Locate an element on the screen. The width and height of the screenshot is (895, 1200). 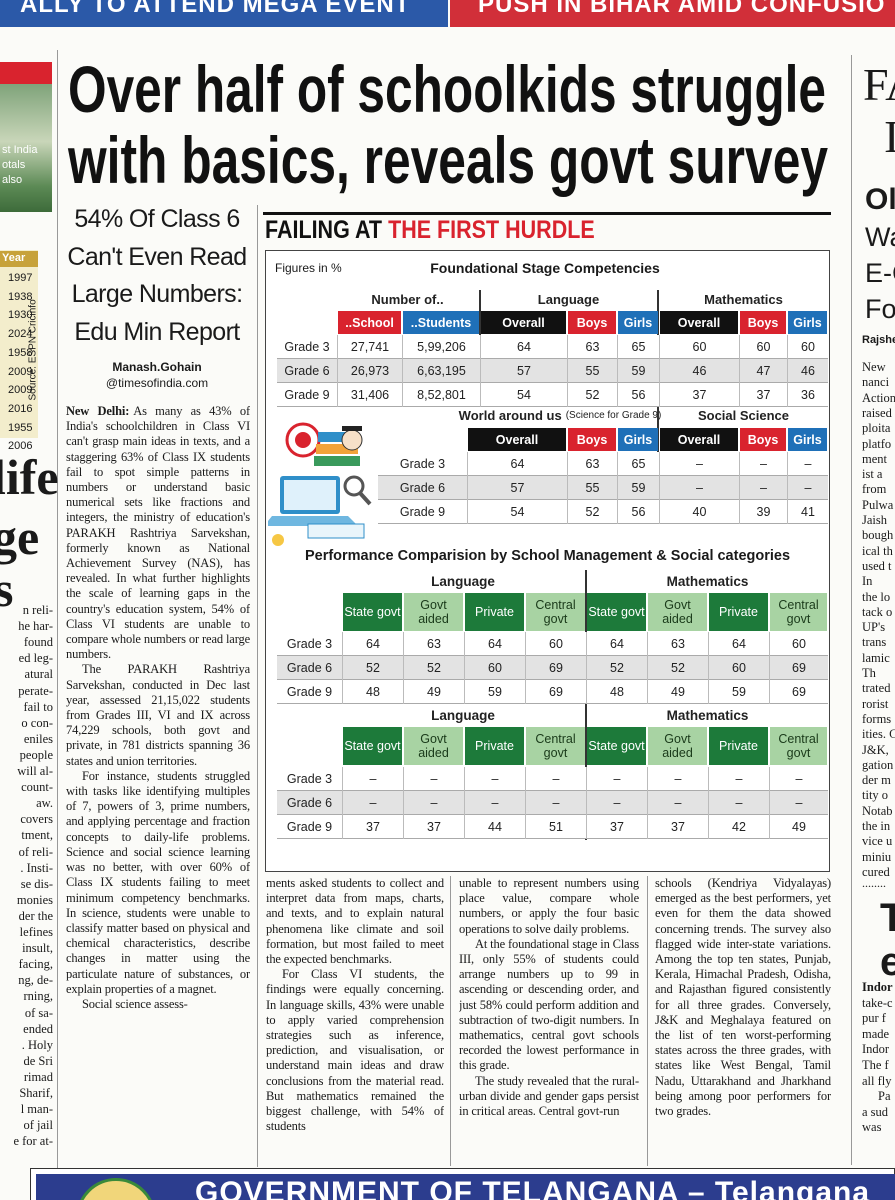
body-fragment: of sa- is located at coordinates (38, 1012).